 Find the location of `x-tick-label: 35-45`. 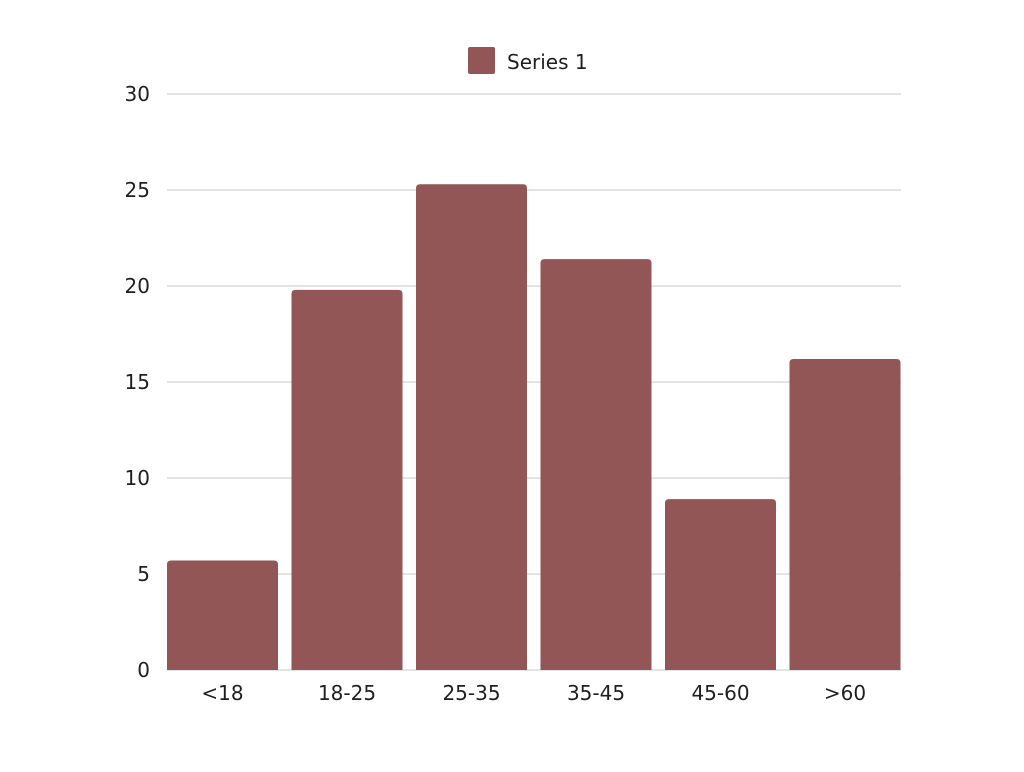

x-tick-label: 35-45 is located at coordinates (596, 693).